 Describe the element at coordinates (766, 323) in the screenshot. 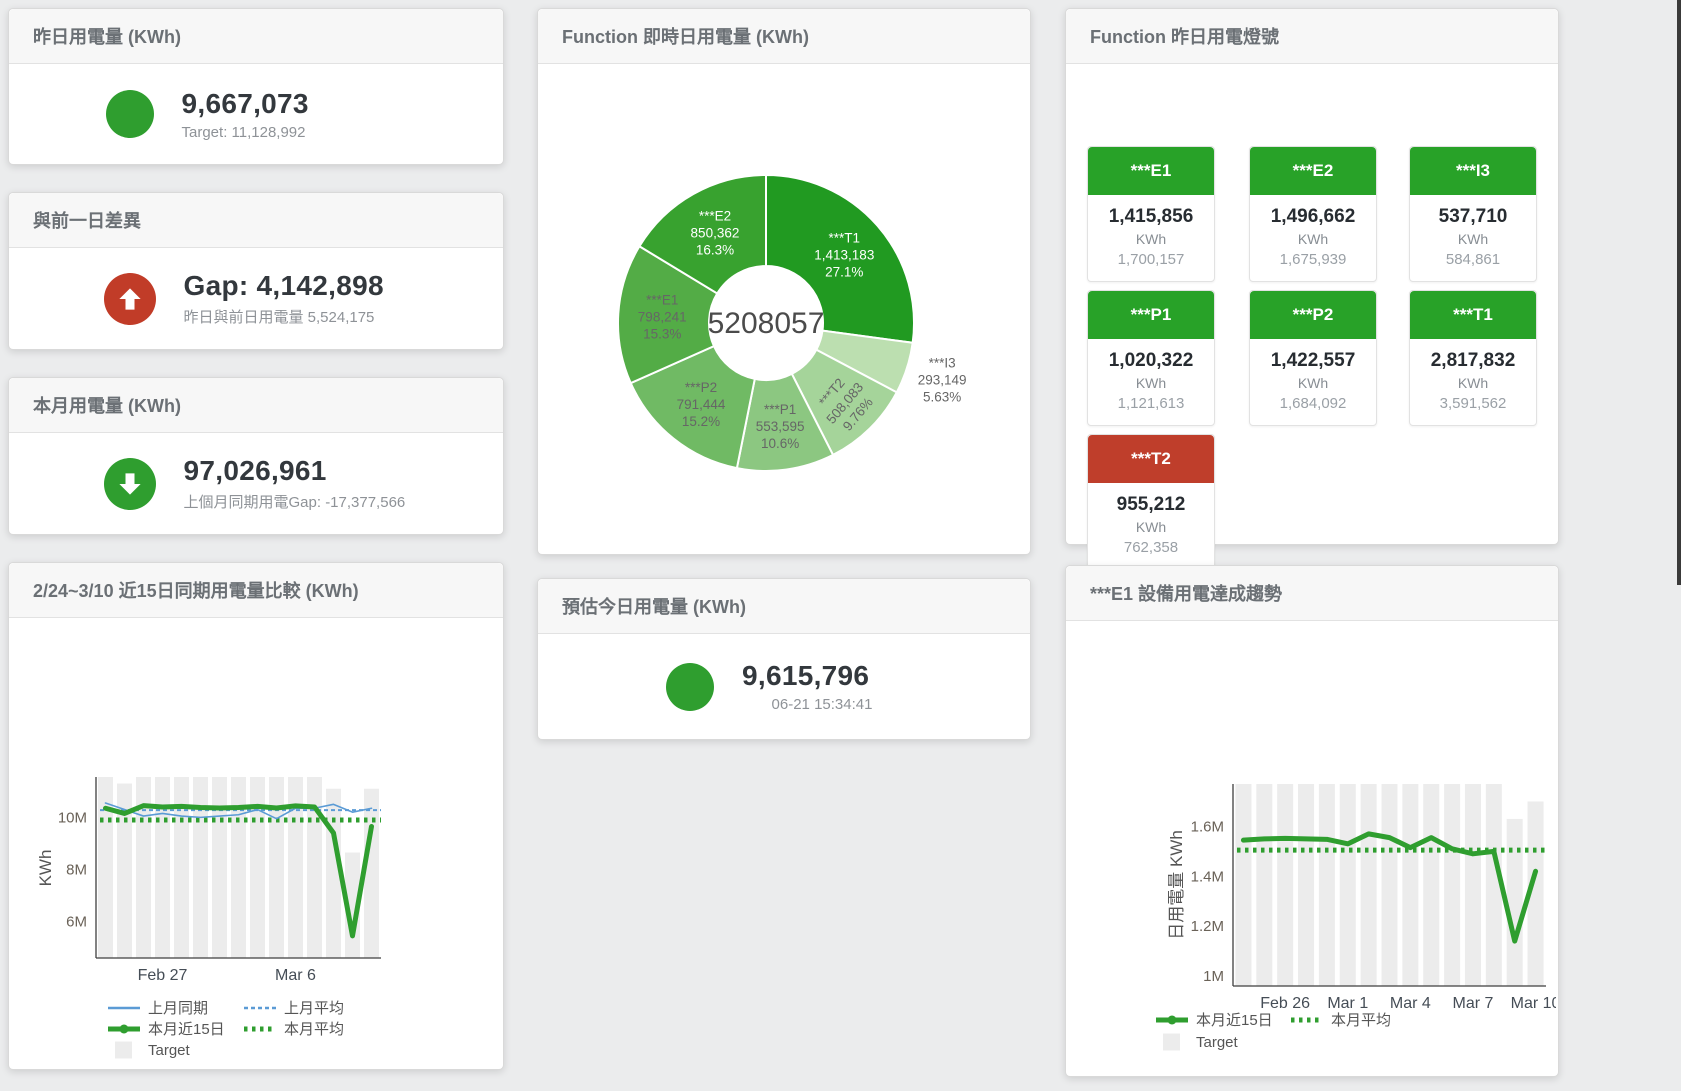

I see `donut-center-total: 5208057` at that location.